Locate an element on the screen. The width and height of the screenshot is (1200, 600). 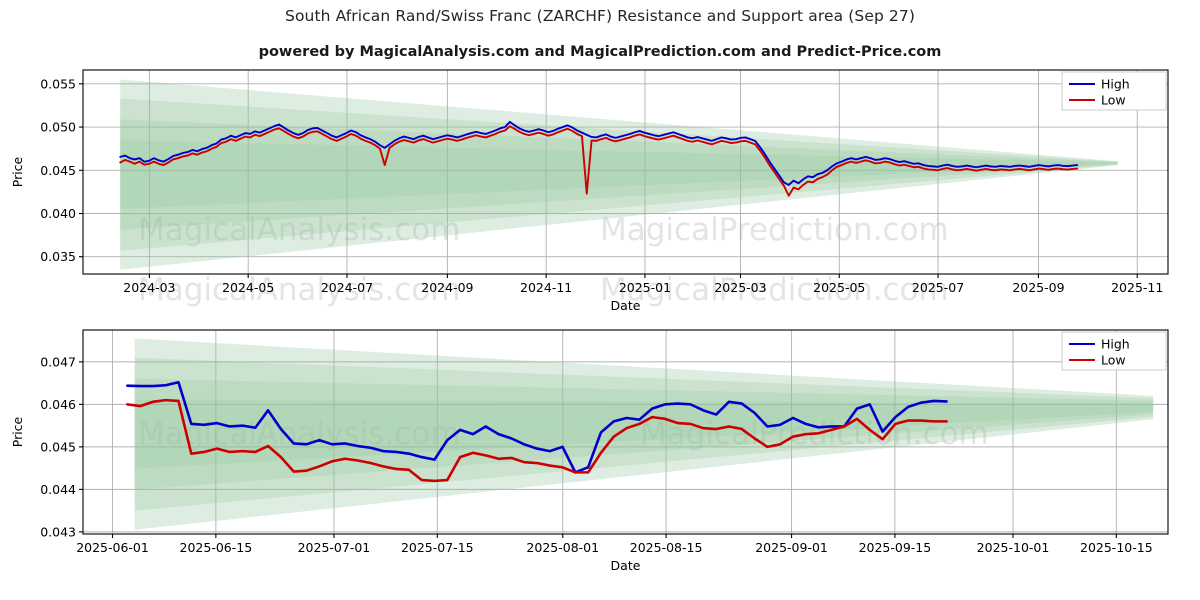
x-tick-label: 2024-03 is located at coordinates (149, 287).